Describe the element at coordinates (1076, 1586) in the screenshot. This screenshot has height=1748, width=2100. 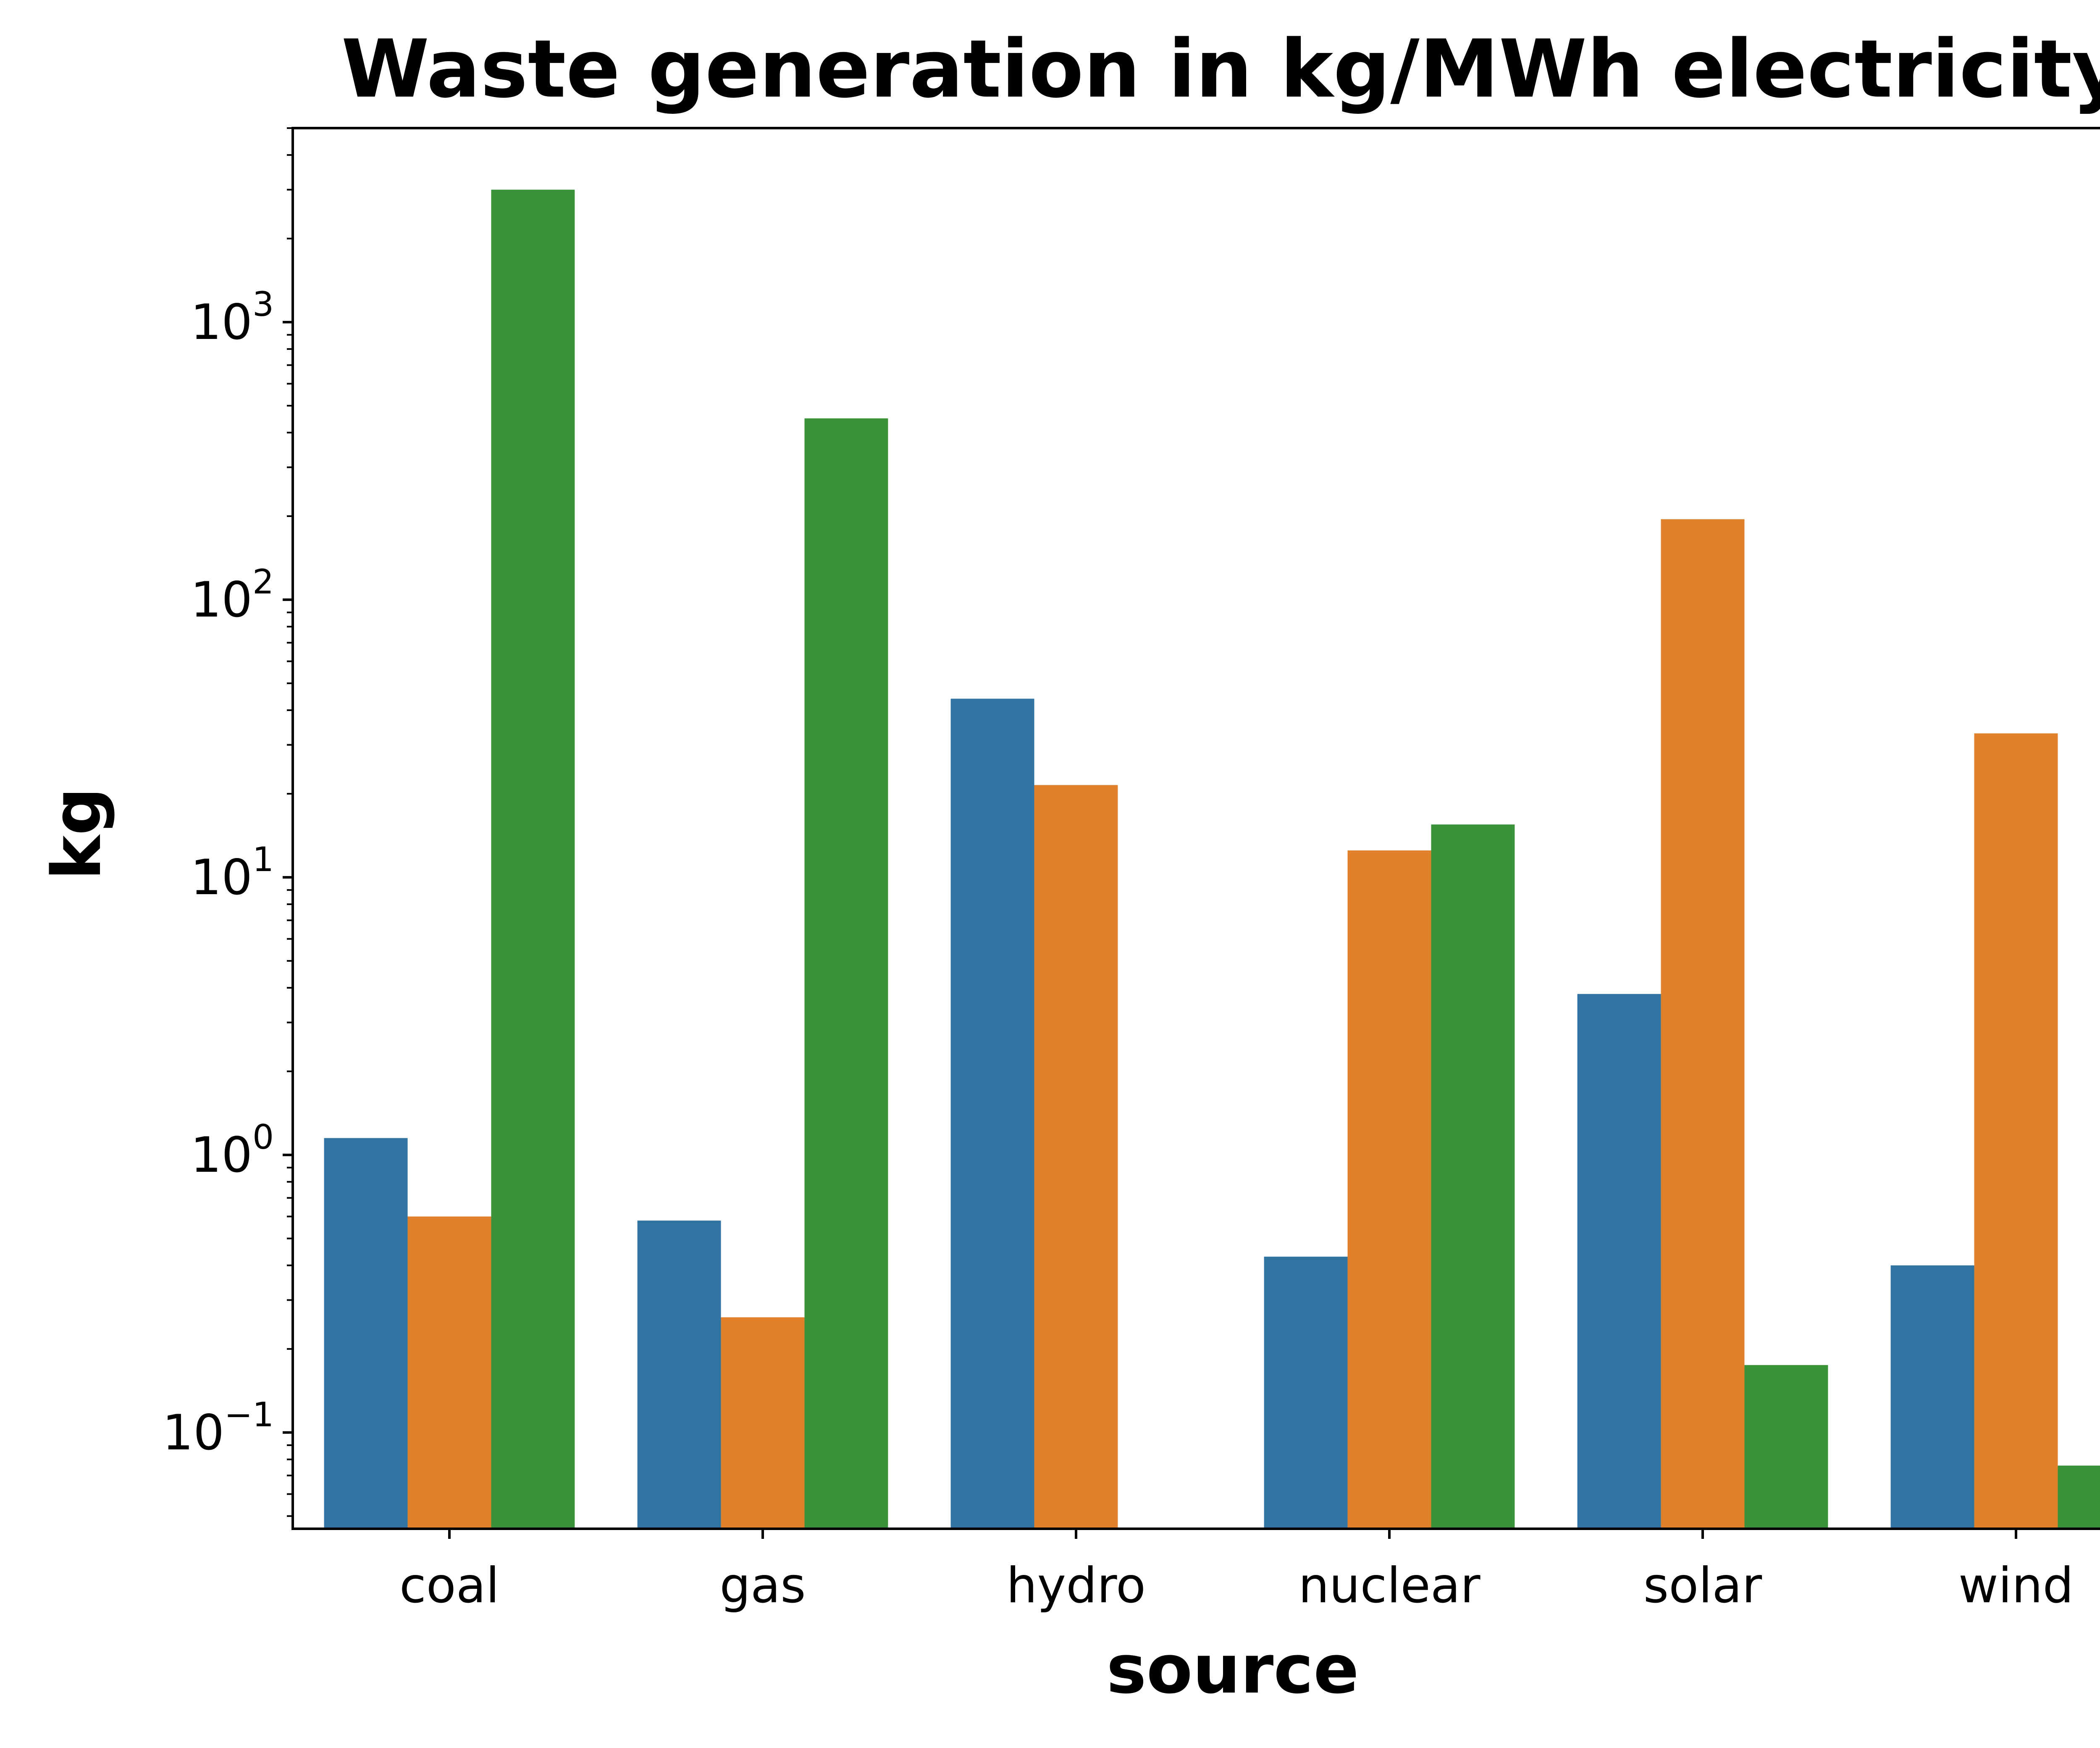
I see `x-tick-label: hydro` at that location.